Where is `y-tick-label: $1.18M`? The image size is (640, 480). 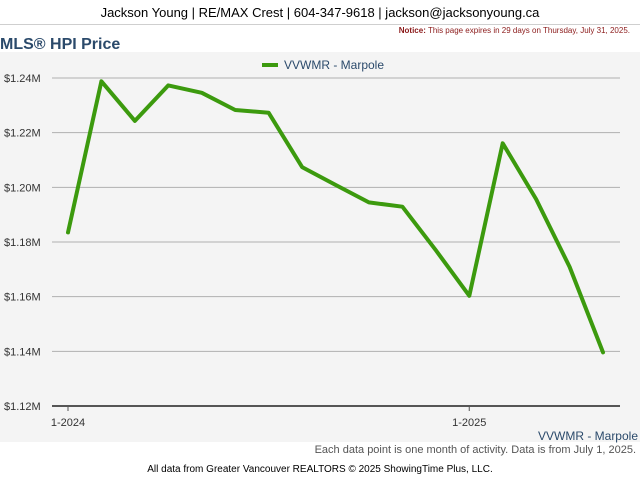 y-tick-label: $1.18M is located at coordinates (22, 243).